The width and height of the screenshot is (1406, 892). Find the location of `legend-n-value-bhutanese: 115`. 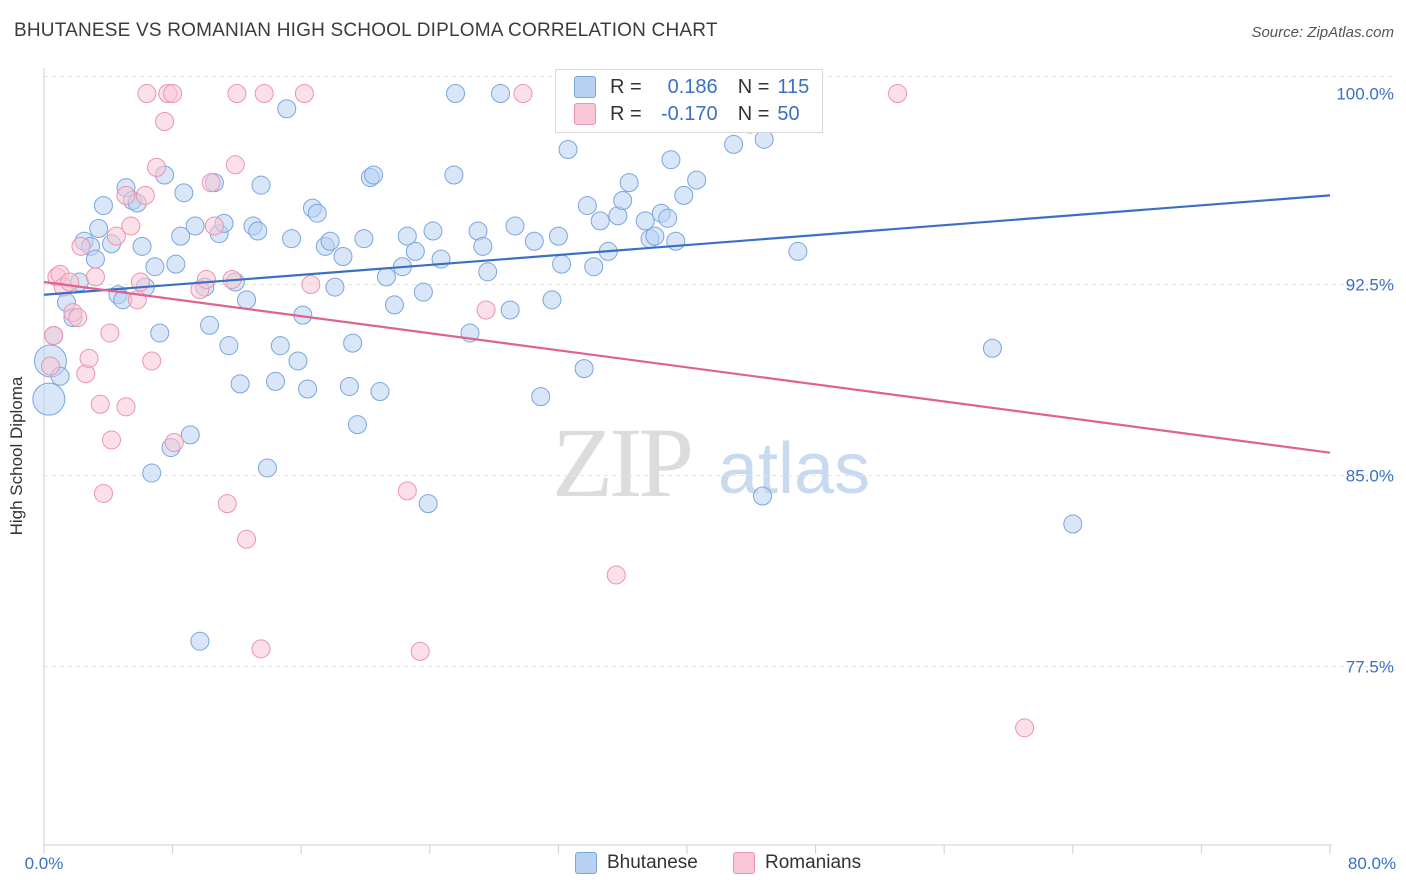

legend-n-value-bhutanese: 115 is located at coordinates (793, 86).